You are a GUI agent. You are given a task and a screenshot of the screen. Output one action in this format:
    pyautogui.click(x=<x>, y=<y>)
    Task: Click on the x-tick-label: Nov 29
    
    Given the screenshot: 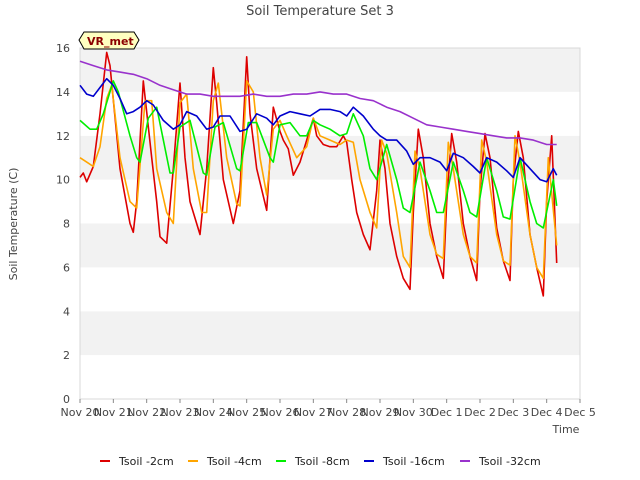 What is the action you would take?
    pyautogui.click(x=380, y=412)
    